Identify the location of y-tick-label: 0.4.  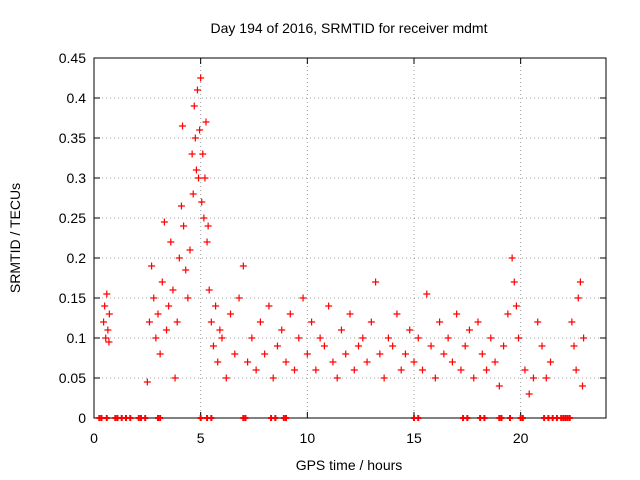
(77, 98).